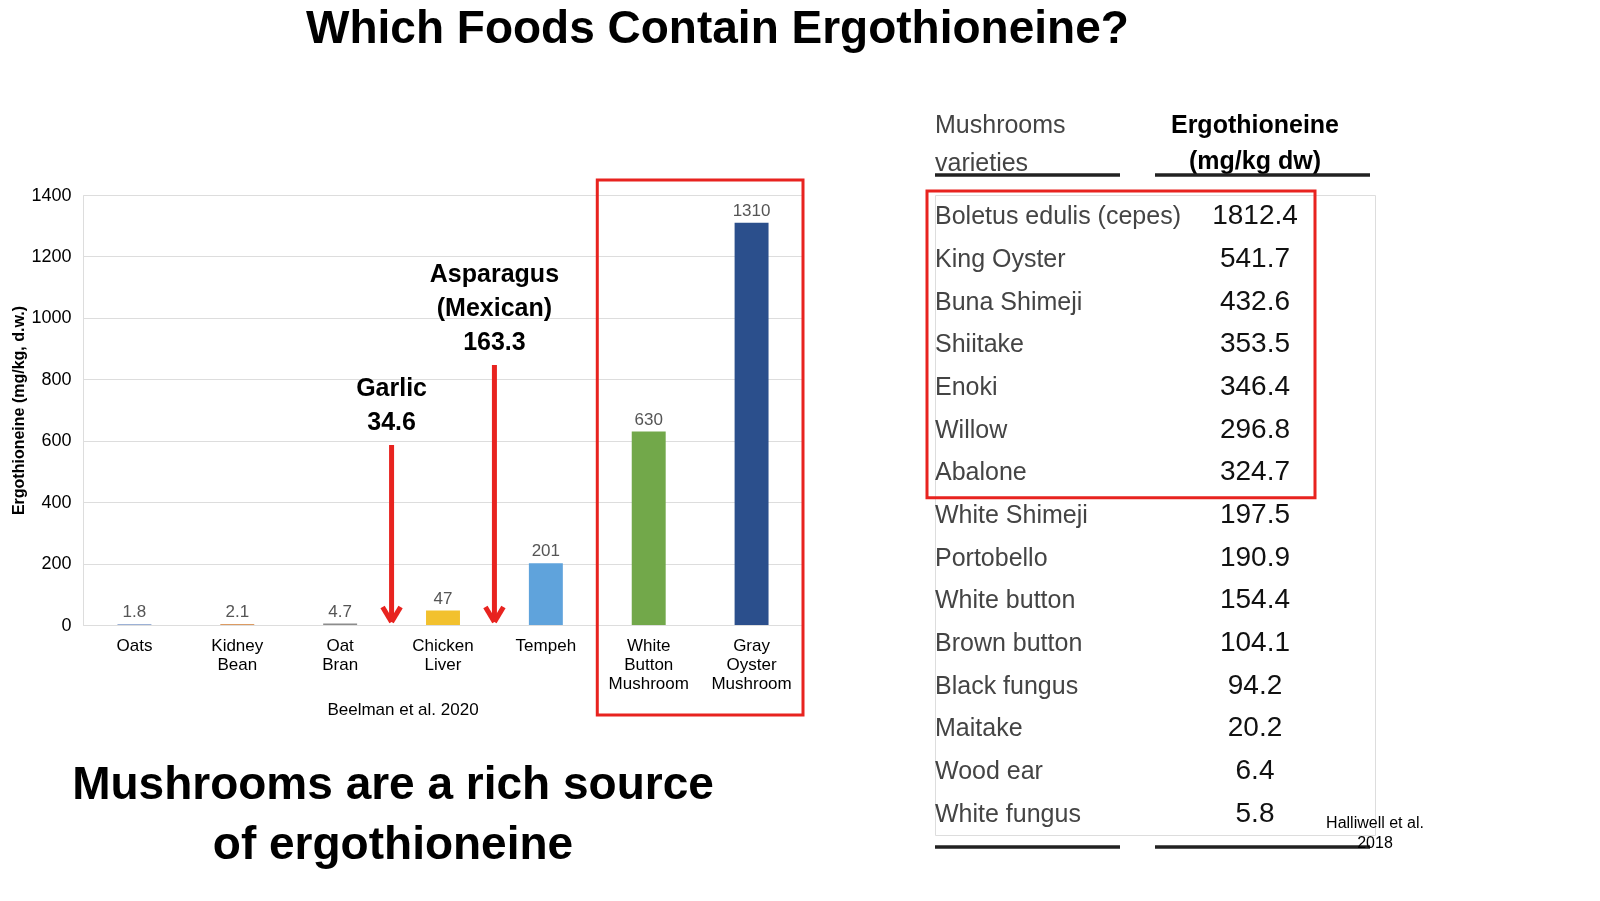 This screenshot has width=1600, height=901. Describe the element at coordinates (51, 194) in the screenshot. I see `y-tick-label: 1400` at that location.